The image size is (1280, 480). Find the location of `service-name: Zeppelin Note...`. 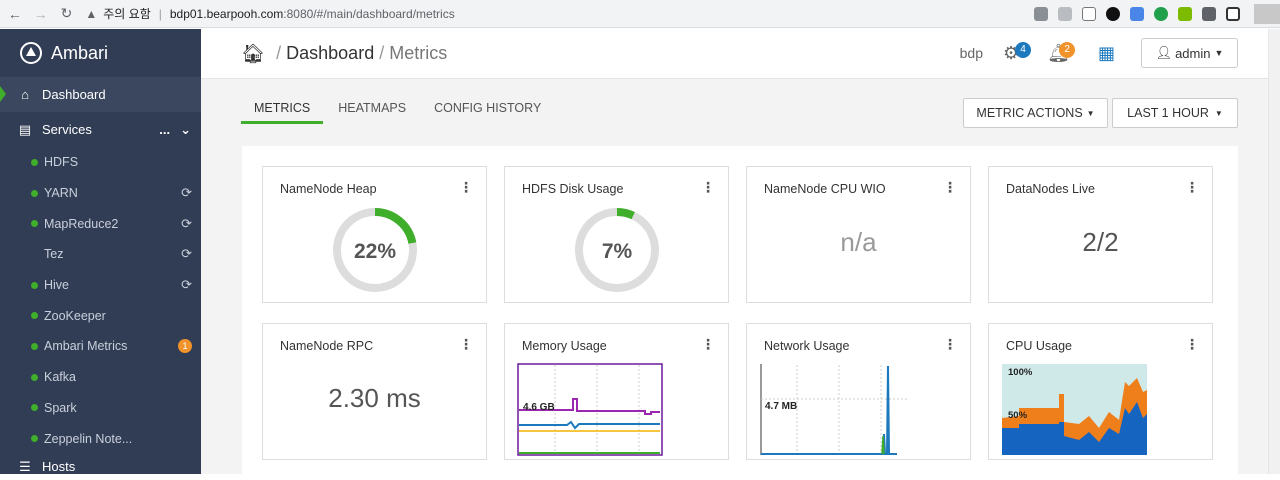

service-name: Zeppelin Note... is located at coordinates (88, 438).